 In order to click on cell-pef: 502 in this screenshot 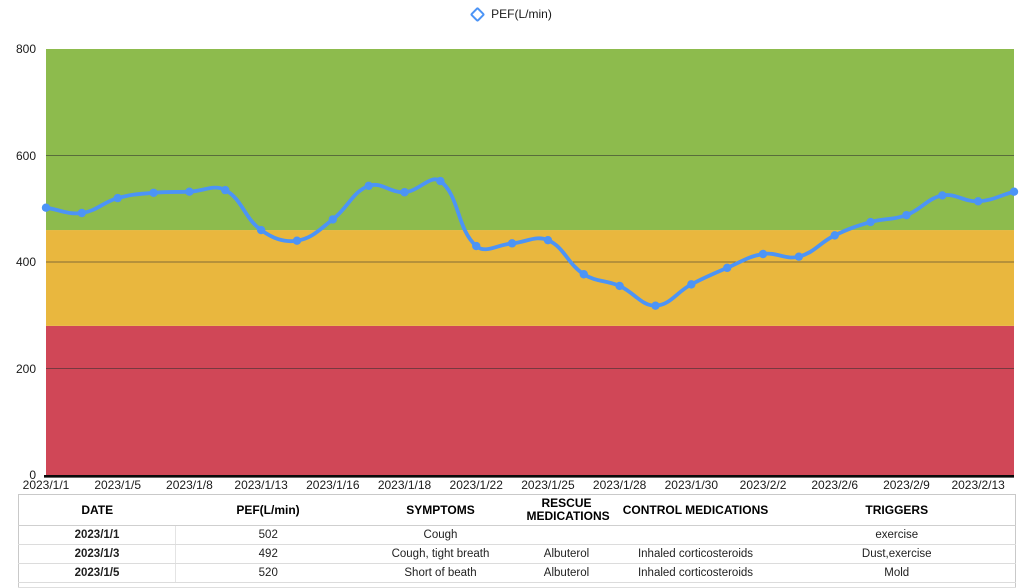, I will do `click(268, 535)`.